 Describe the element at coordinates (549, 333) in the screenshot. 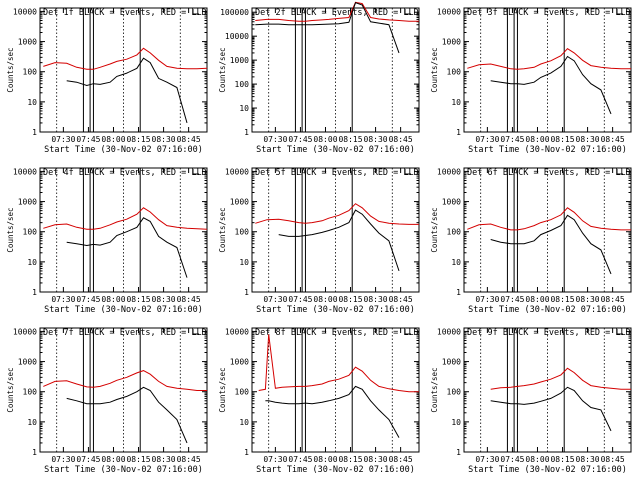

I see `chart-title: Det 9f BLACK = Events, RED = LLD` at that location.